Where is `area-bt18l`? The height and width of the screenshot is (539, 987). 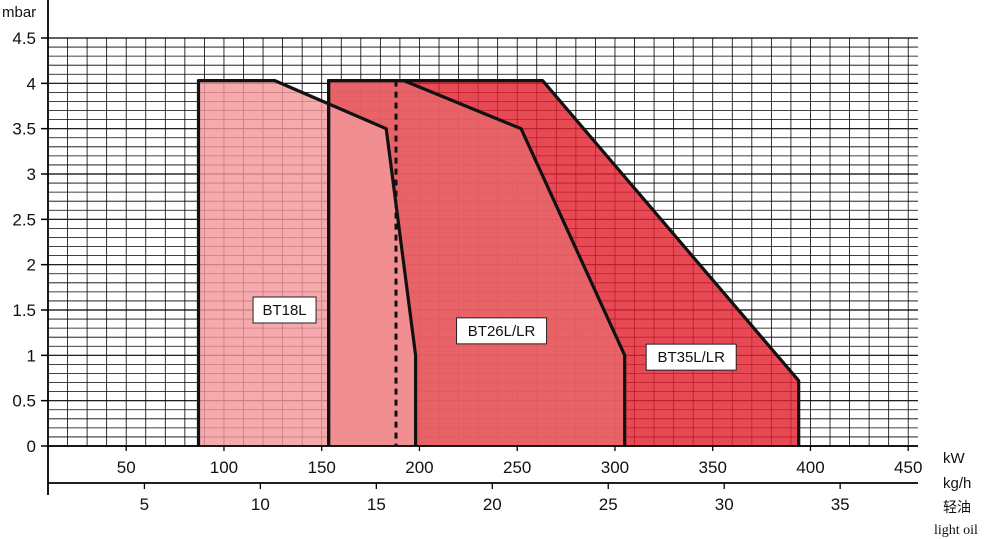
area-bt18l is located at coordinates (307, 263).